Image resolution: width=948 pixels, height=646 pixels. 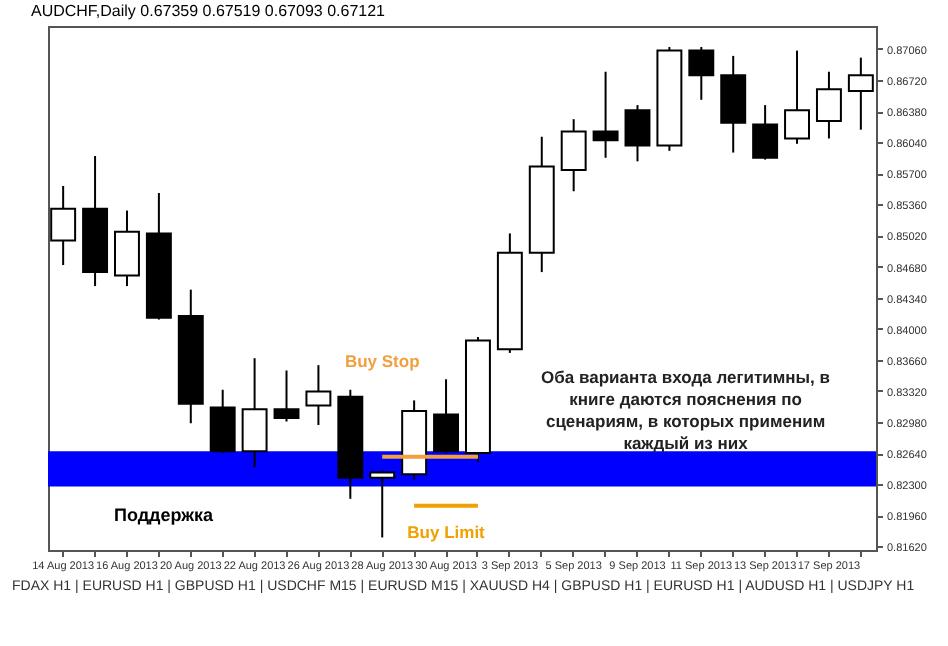 What do you see at coordinates (382, 360) in the screenshot?
I see `text: Buy Stop` at bounding box center [382, 360].